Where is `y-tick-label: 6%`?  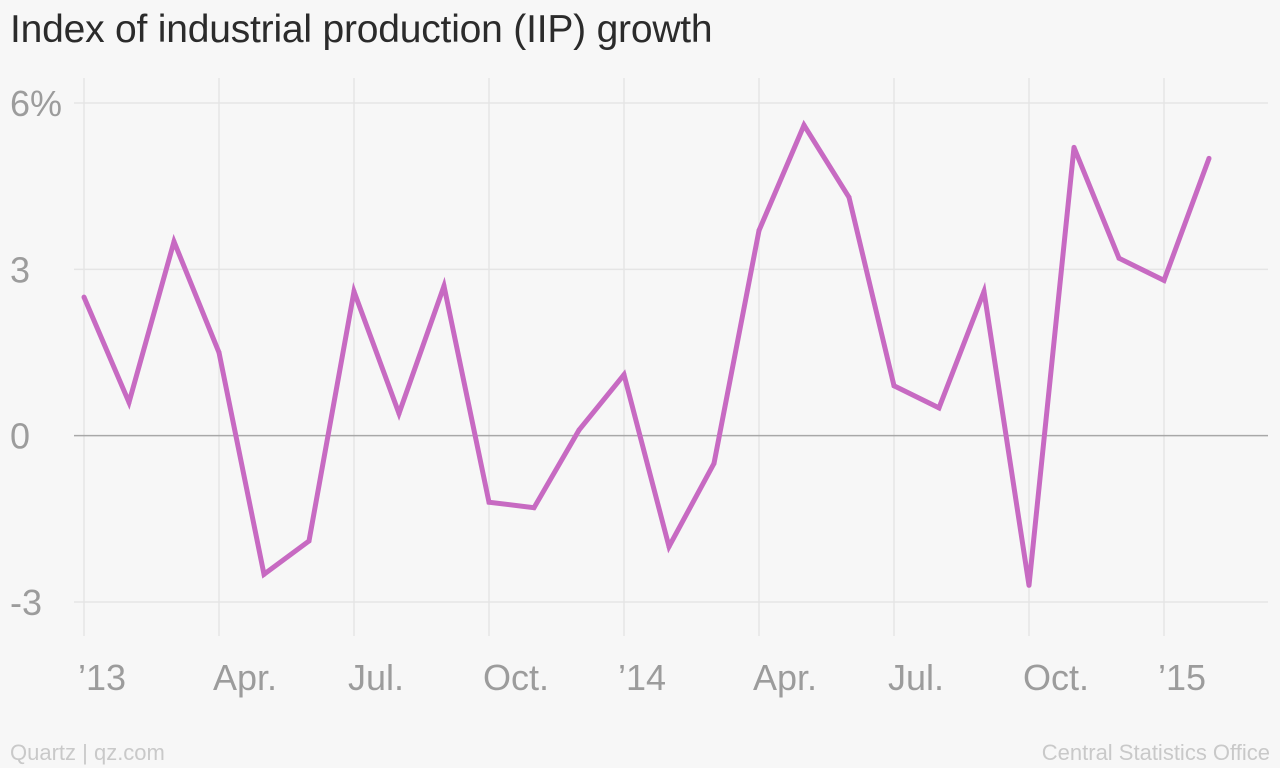 y-tick-label: 6% is located at coordinates (36, 103).